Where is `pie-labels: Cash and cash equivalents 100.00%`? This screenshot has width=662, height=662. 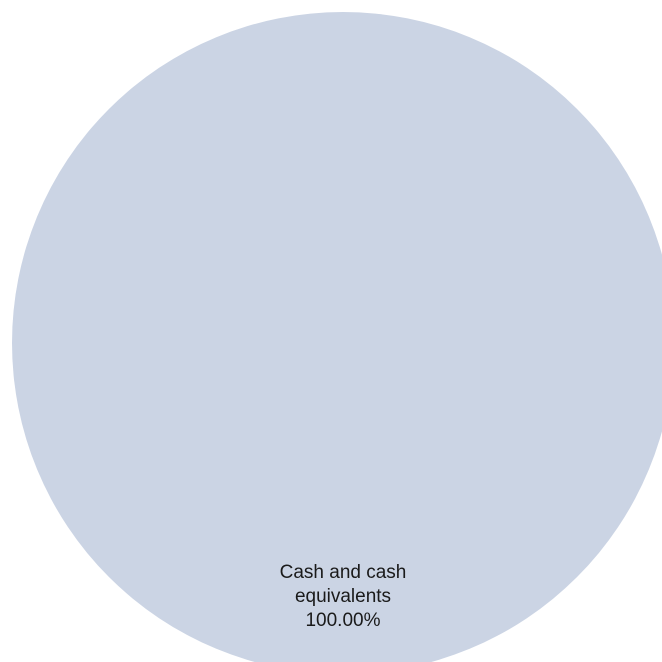
pie-labels: Cash and cash equivalents 100.00% is located at coordinates (343, 596).